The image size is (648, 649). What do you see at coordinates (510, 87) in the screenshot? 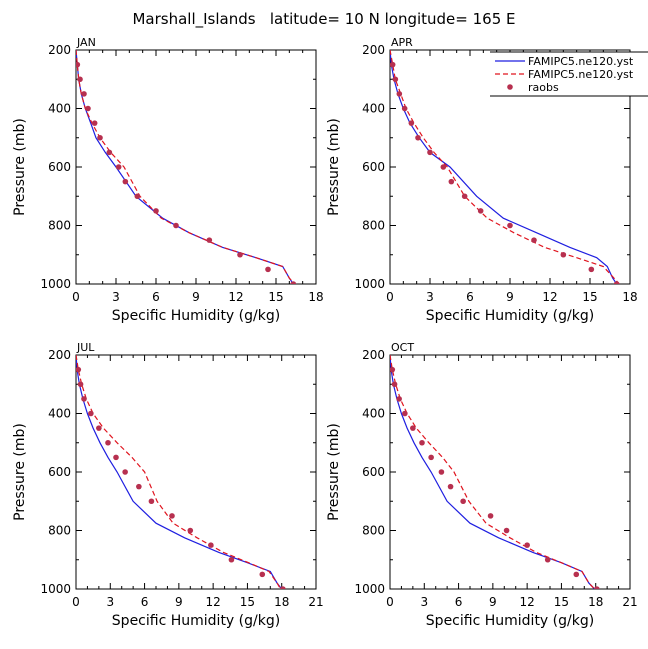
I see `legend-marker-dot` at bounding box center [510, 87].